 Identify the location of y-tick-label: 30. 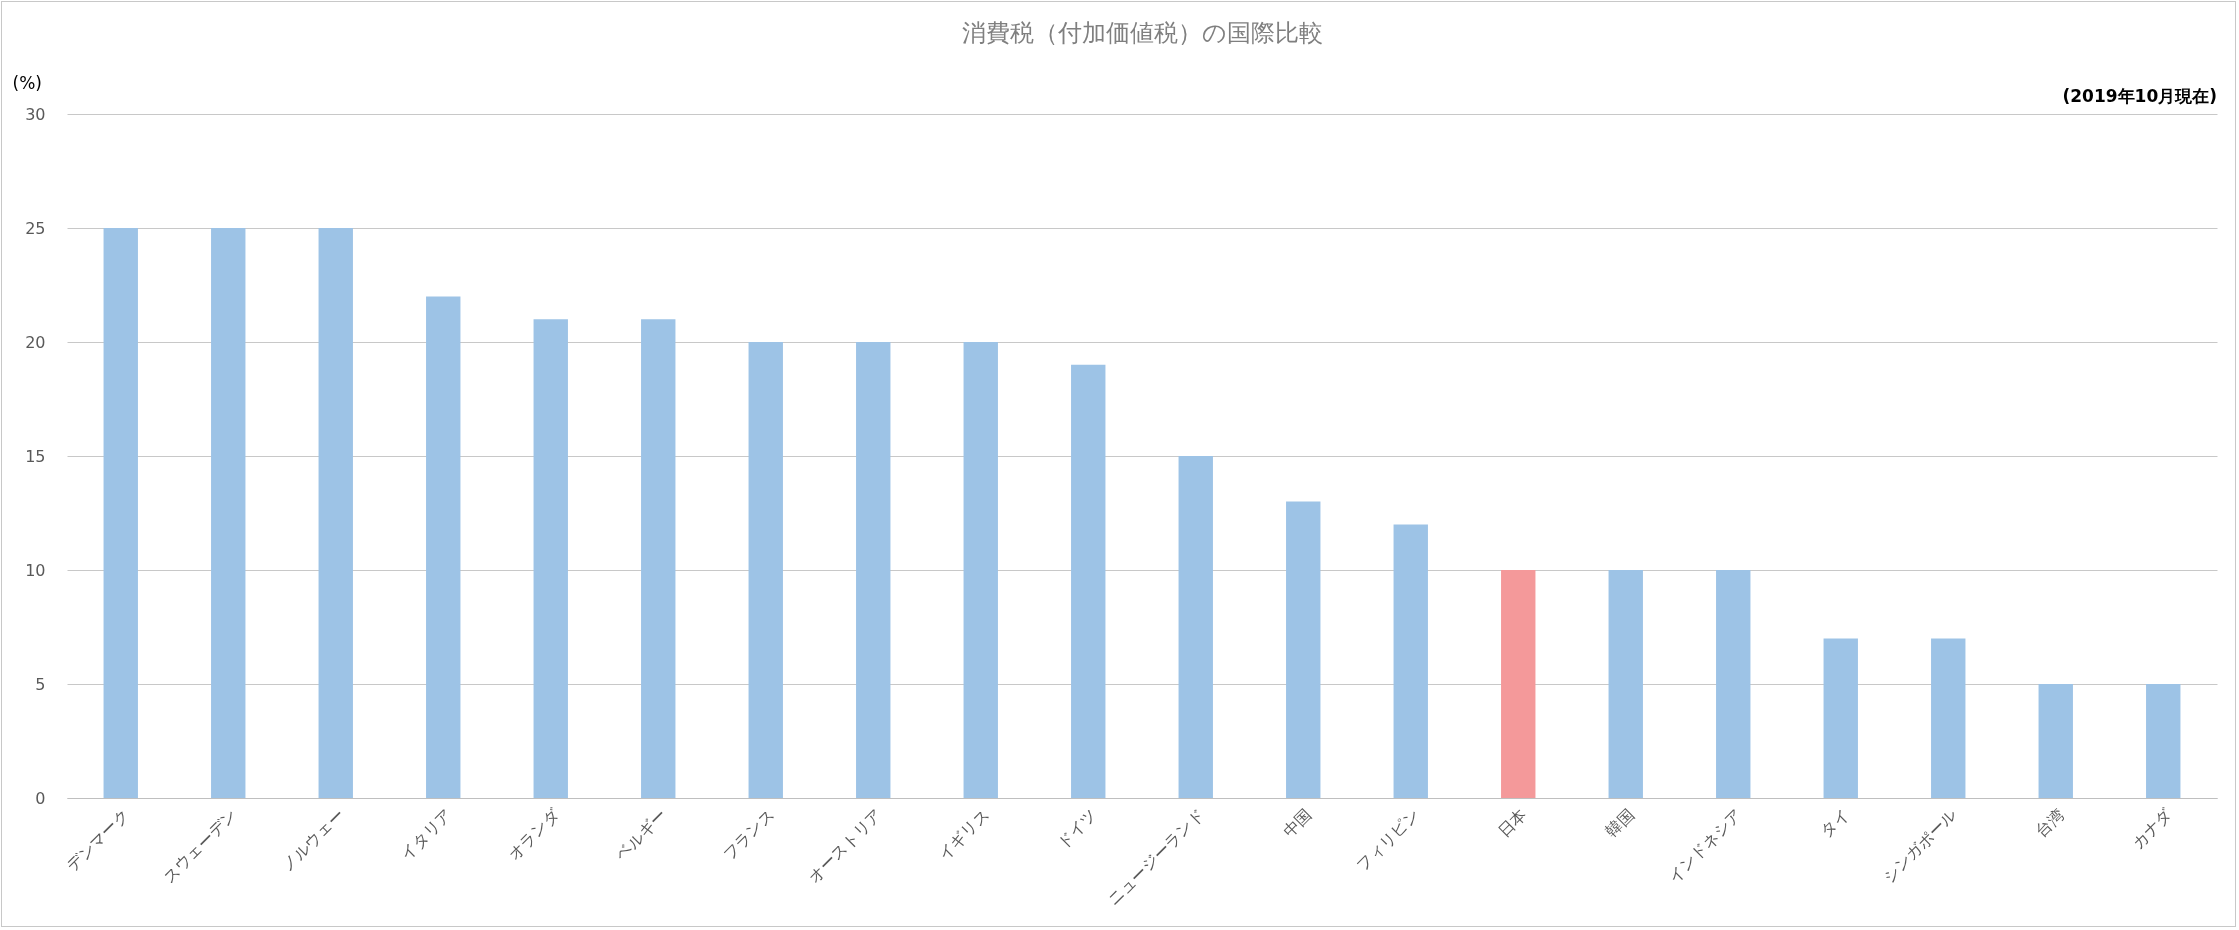
(35, 114).